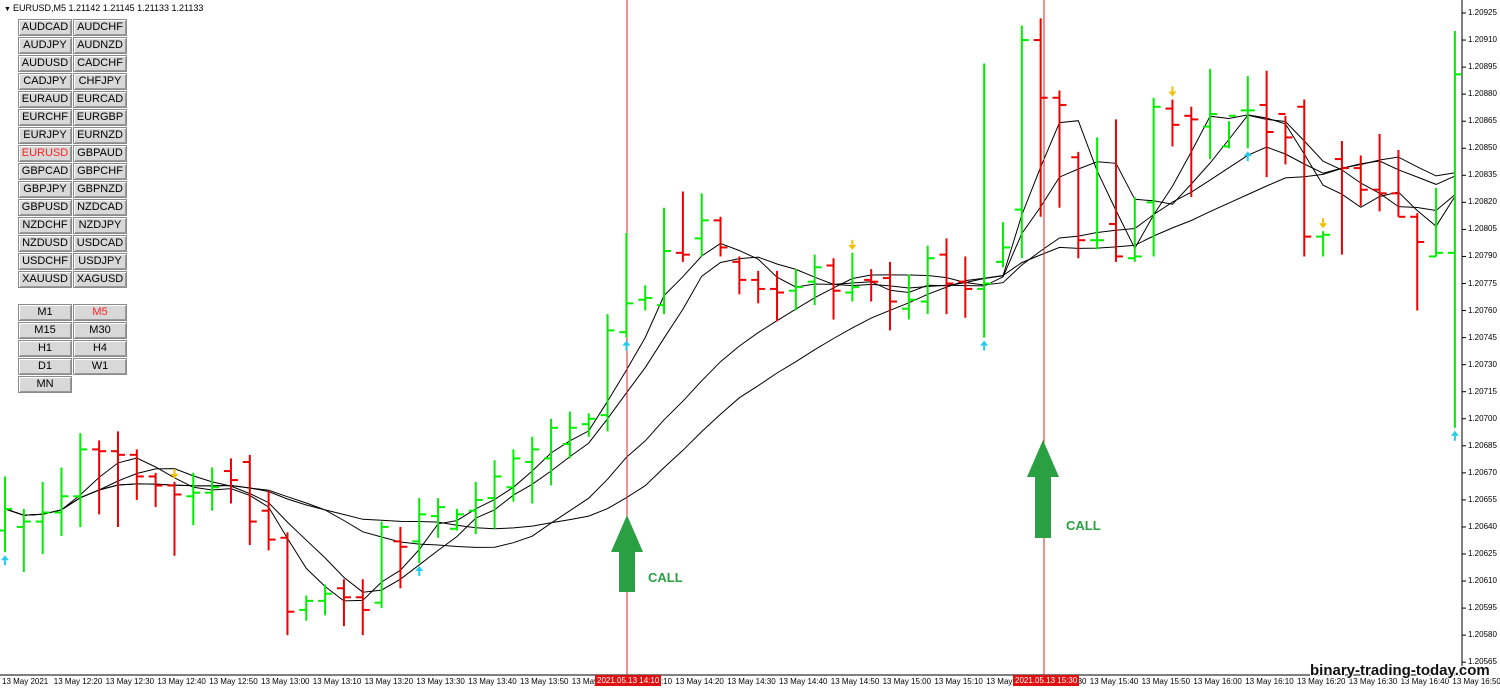 This screenshot has width=1500, height=690. I want to click on symbol-button-nzdjpy: NZDJPY, so click(100, 225).